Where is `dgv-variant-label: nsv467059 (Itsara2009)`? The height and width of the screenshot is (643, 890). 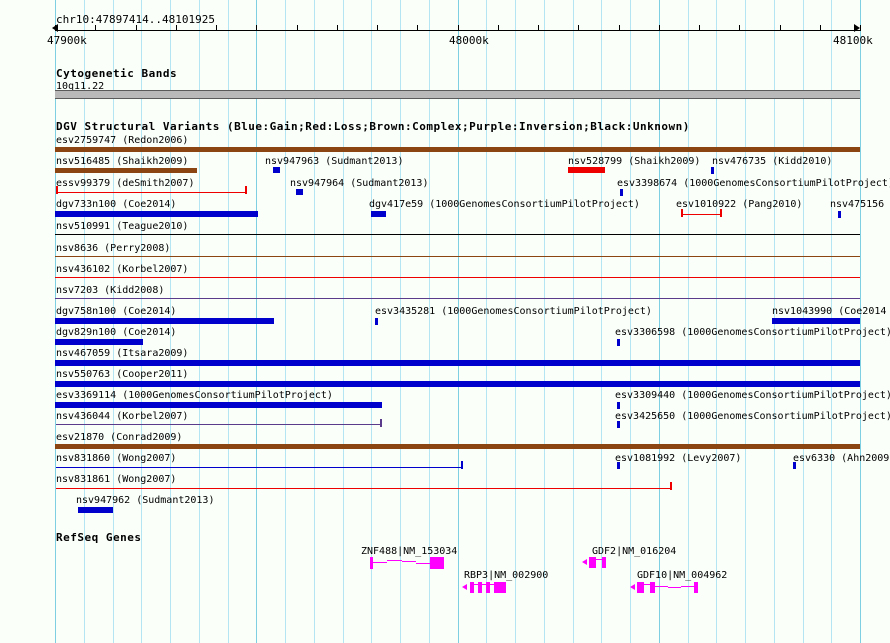
dgv-variant-label: nsv467059 (Itsara2009) is located at coordinates (122, 353).